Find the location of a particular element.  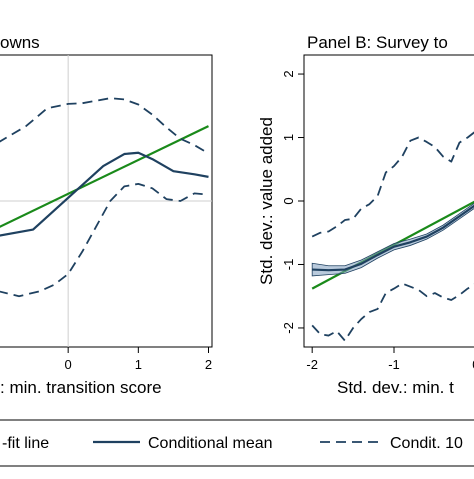

panel-a-x-axis: 0 1 2 is located at coordinates (138, 359).